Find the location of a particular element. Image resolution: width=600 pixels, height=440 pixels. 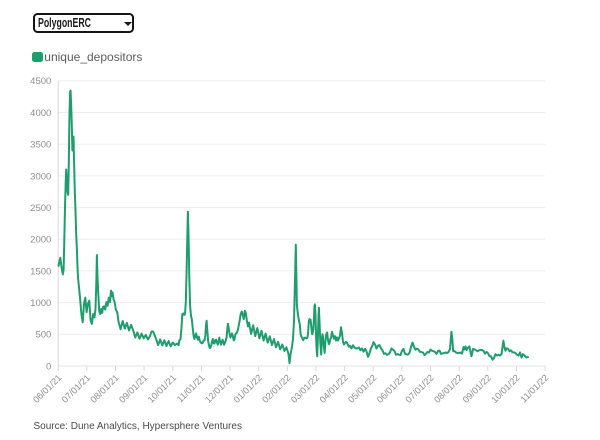

svg-text: 11/01/22 is located at coordinates (535, 389).